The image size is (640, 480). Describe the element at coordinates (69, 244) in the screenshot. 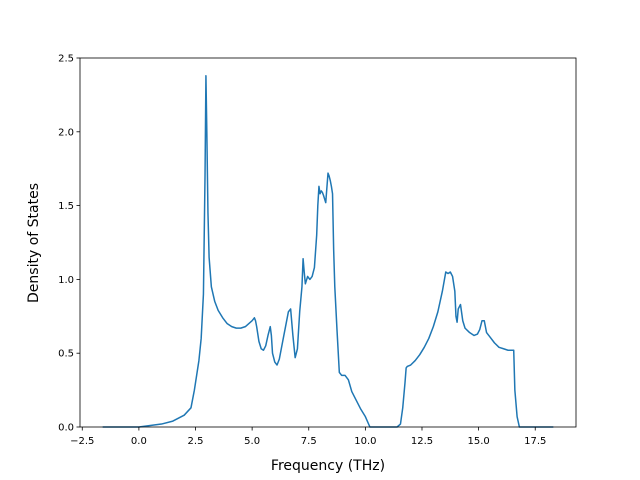

I see `y-axis-ticks: 0.0 0.5 1.0 1.5 2.0 2.5` at that location.